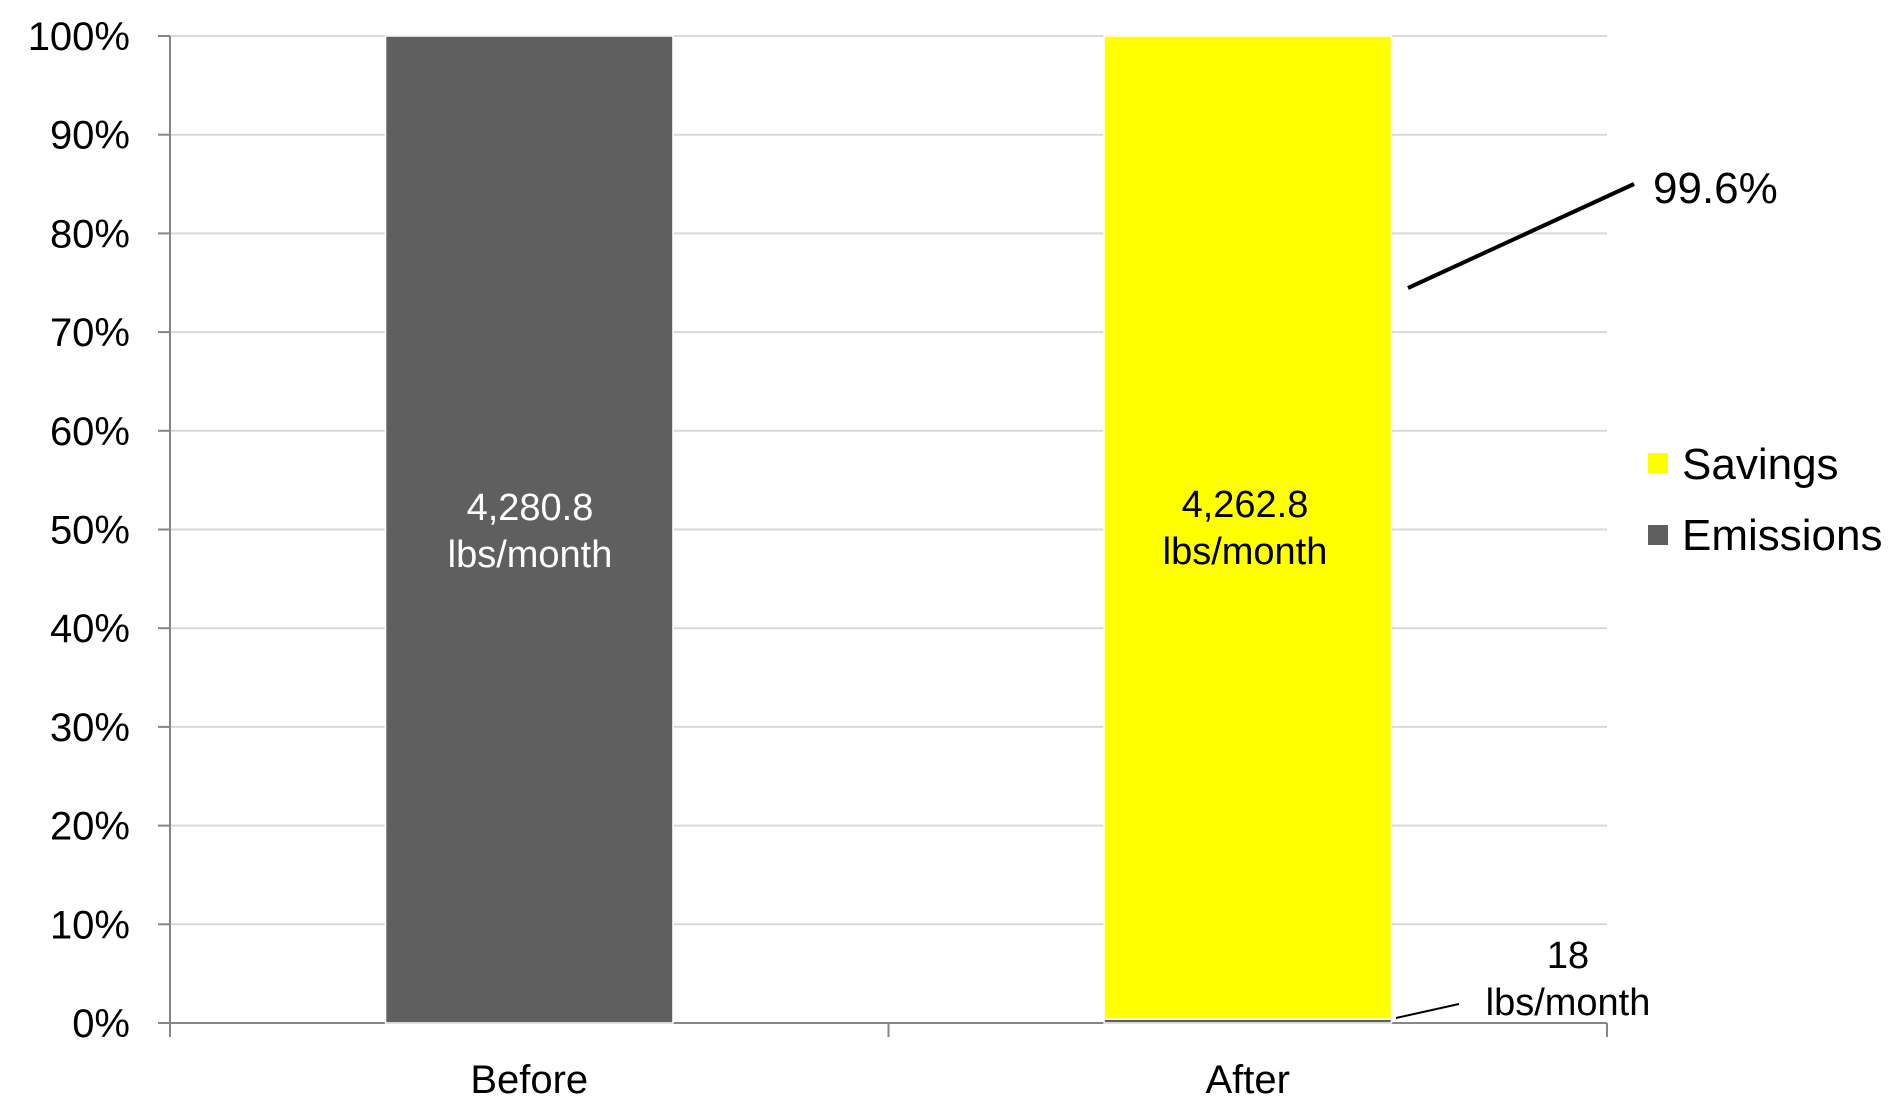 The height and width of the screenshot is (1103, 1901). I want to click on savings-percent-annotation: 99.6%, so click(1715, 188).